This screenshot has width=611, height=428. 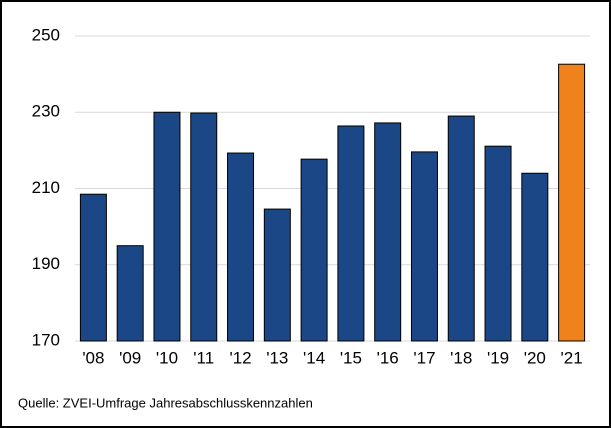 I want to click on y-tick-label: 230, so click(x=46, y=111).